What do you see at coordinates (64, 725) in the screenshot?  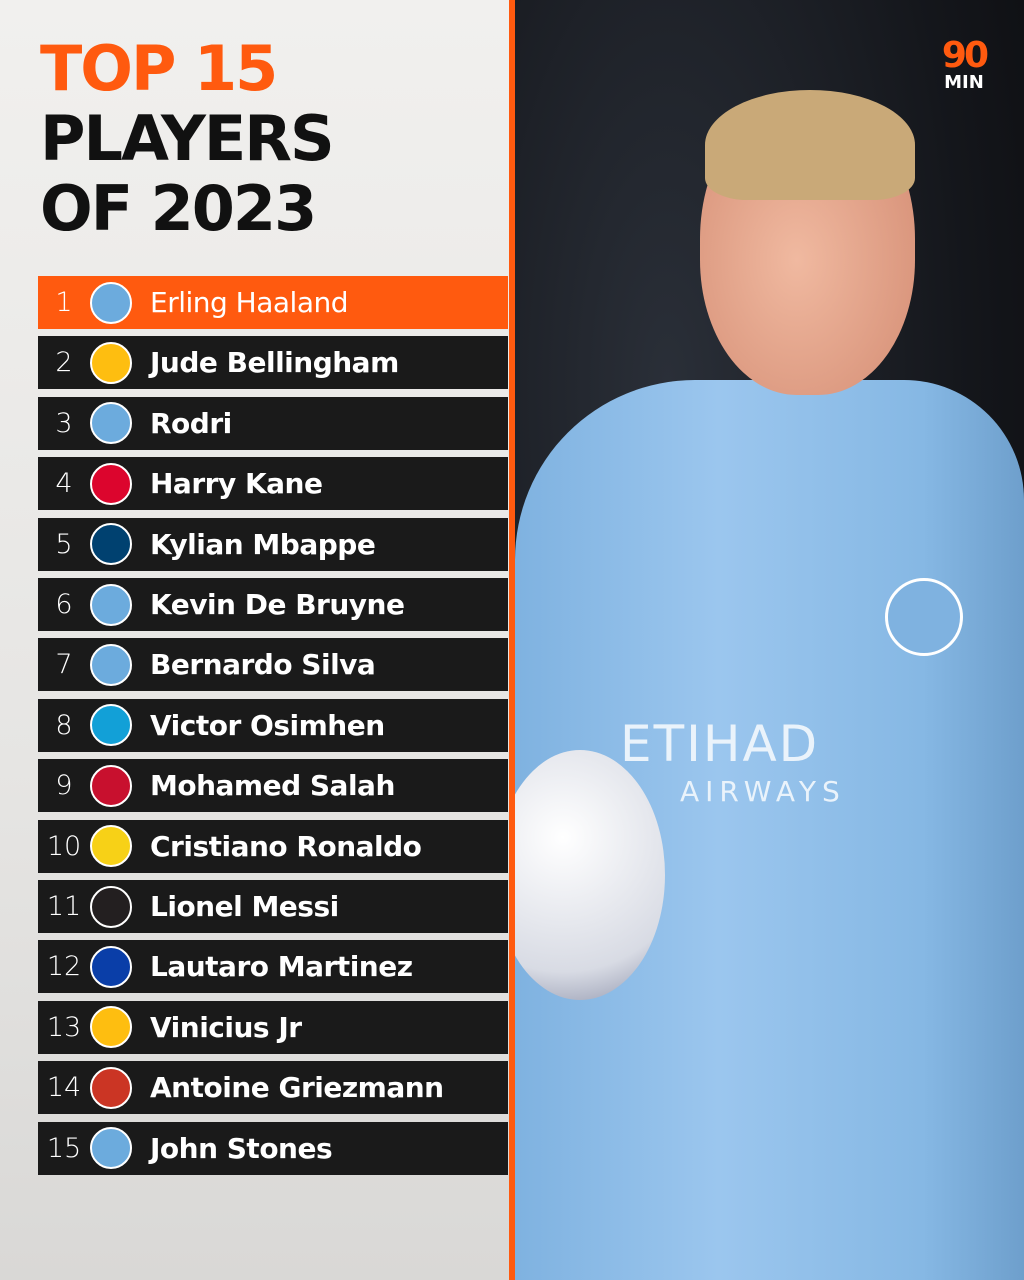 I see `rank: 8` at bounding box center [64, 725].